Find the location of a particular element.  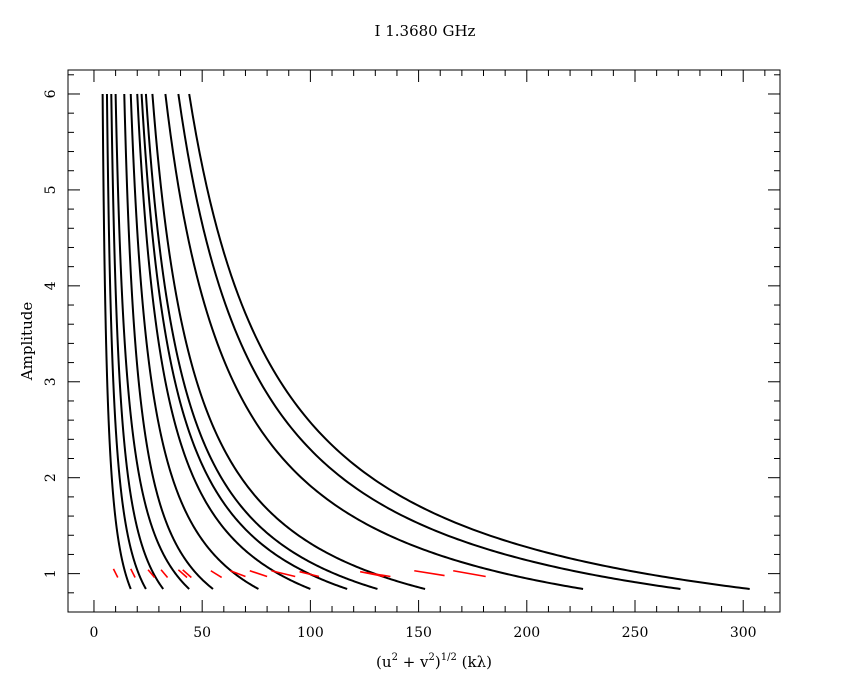

y-tick-label: 3 is located at coordinates (51, 381).